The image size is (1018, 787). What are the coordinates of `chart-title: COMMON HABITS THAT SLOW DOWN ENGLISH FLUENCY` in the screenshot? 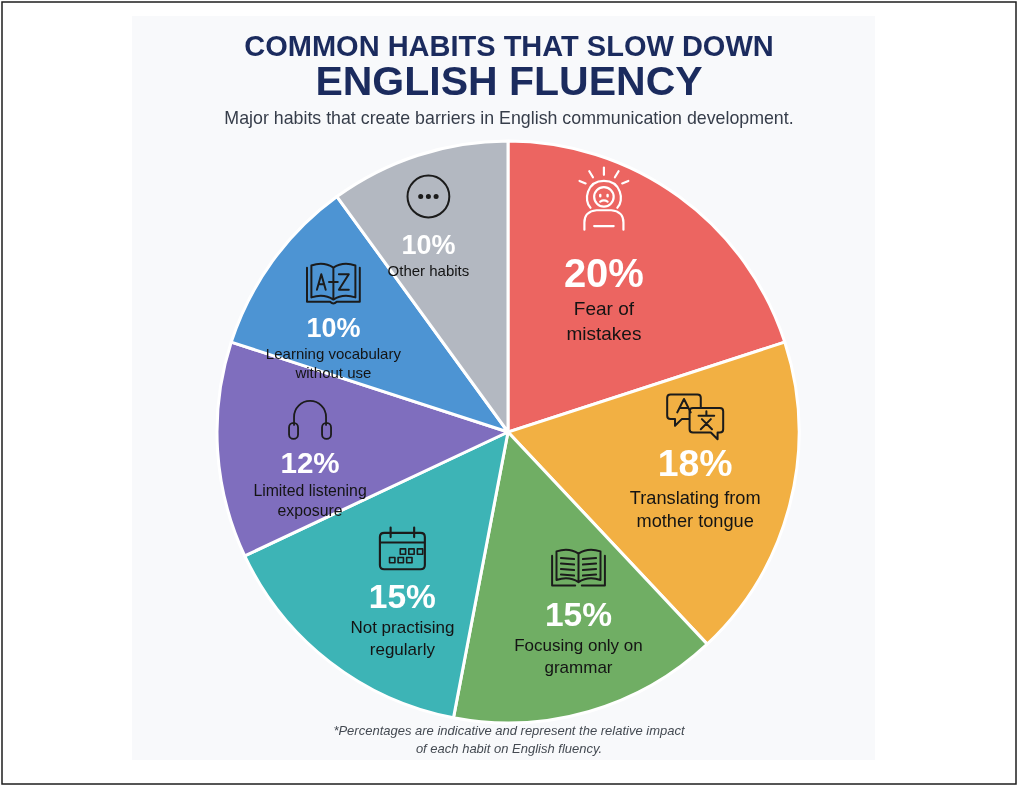 It's located at (509, 67).